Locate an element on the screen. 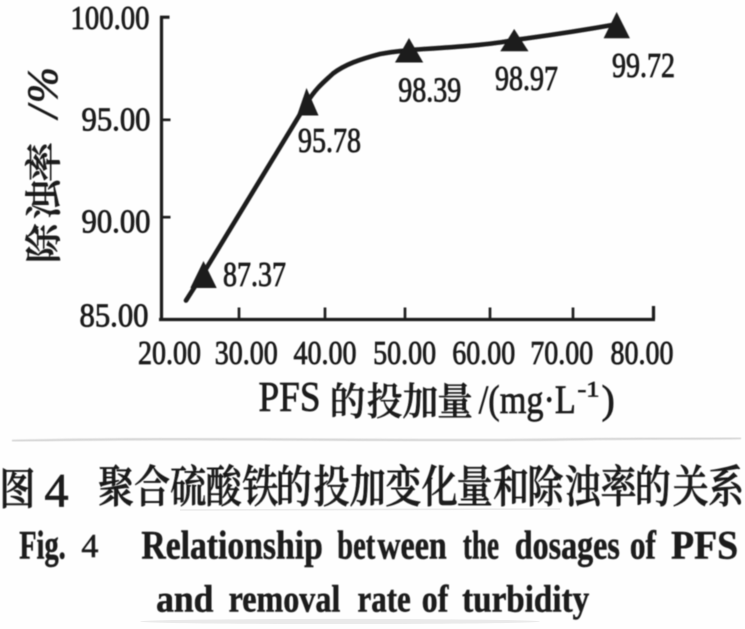 This screenshot has height=629, width=745. svg-text: bet is located at coordinates (356, 545).